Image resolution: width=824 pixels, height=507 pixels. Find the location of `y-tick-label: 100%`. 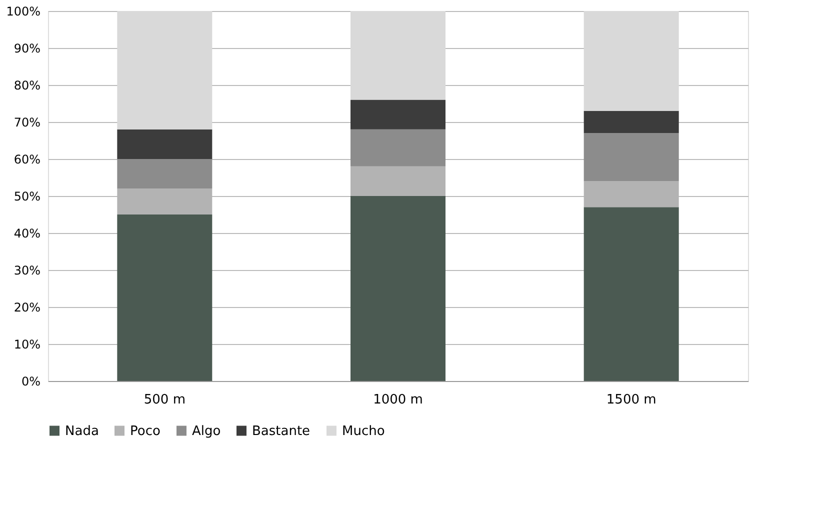

y-tick-label: 100% is located at coordinates (23, 11).